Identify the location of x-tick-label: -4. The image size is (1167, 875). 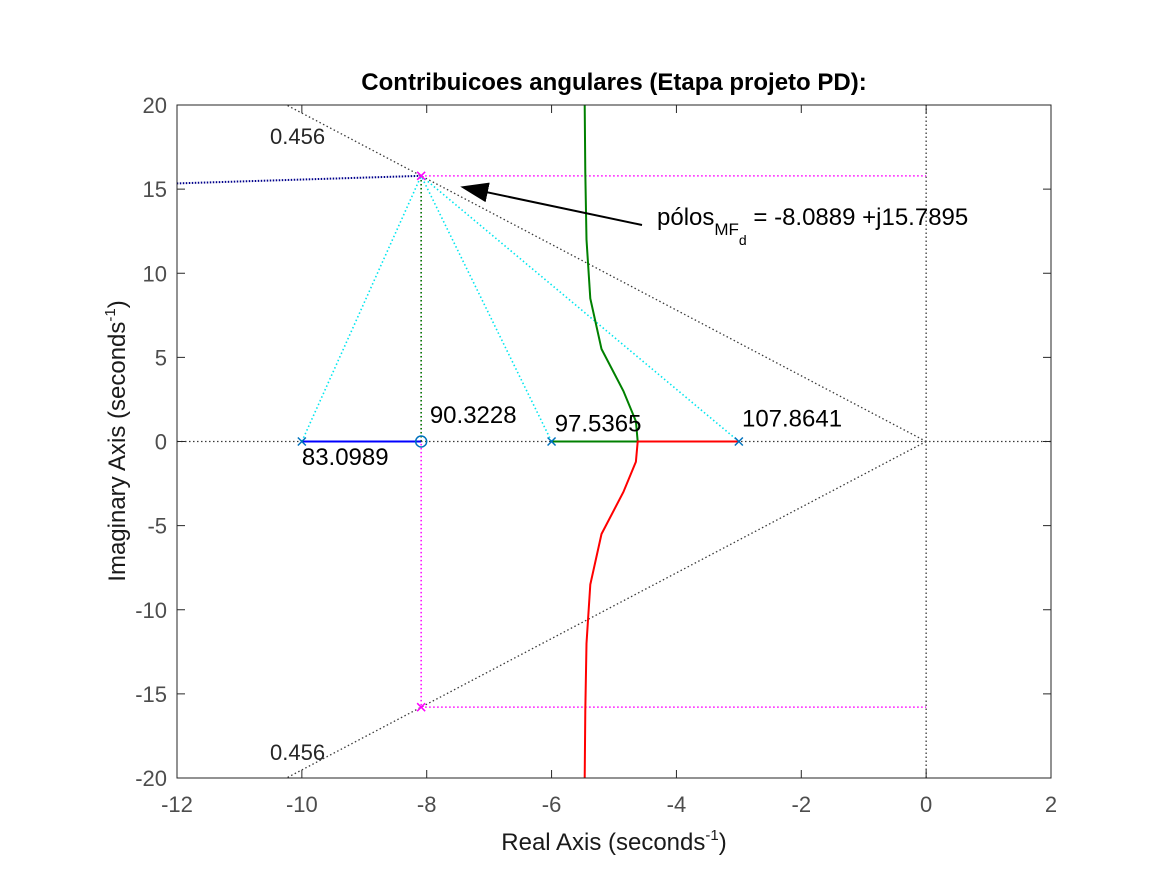
(677, 804).